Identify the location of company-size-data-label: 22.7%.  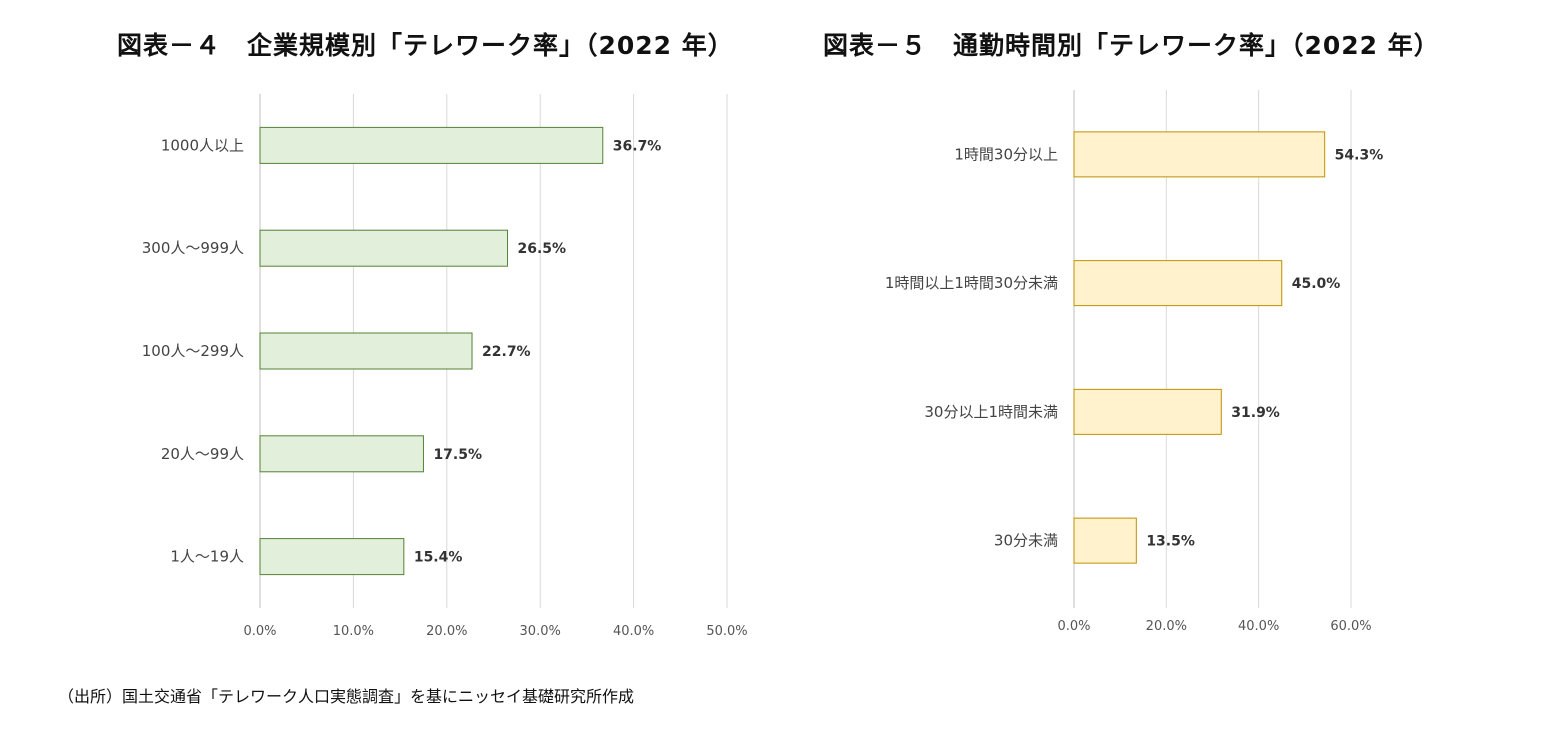
(506, 352).